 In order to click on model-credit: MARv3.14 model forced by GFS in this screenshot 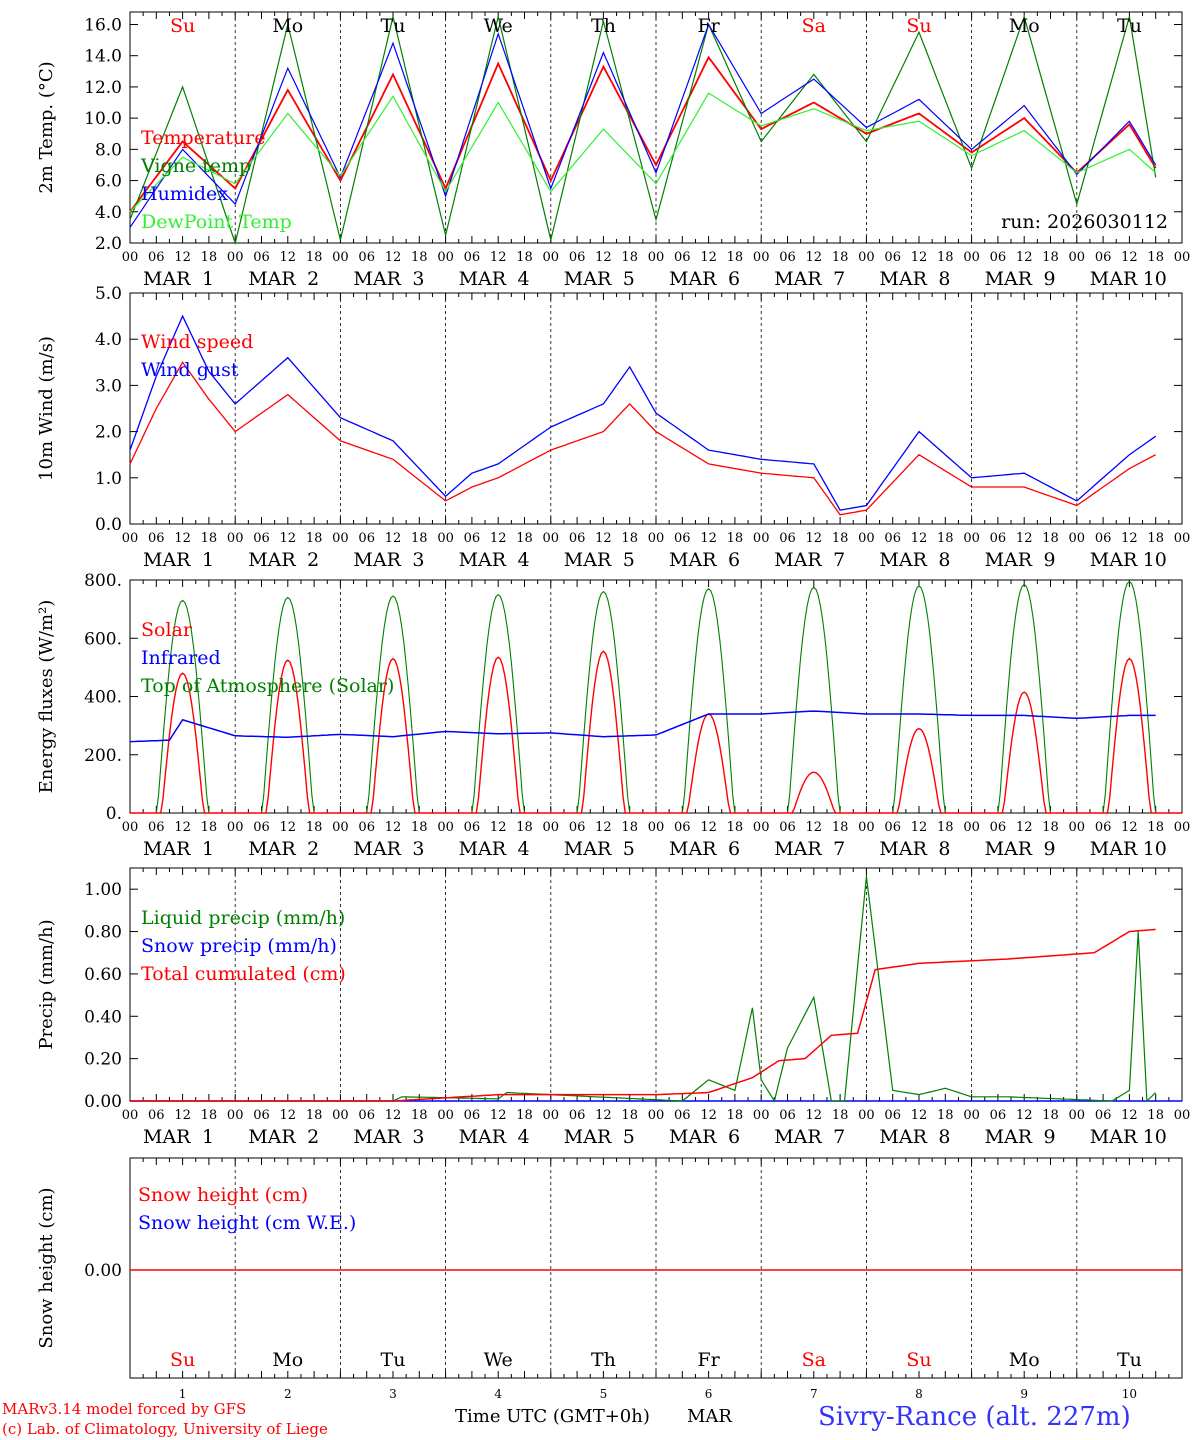, I will do `click(124, 1409)`.